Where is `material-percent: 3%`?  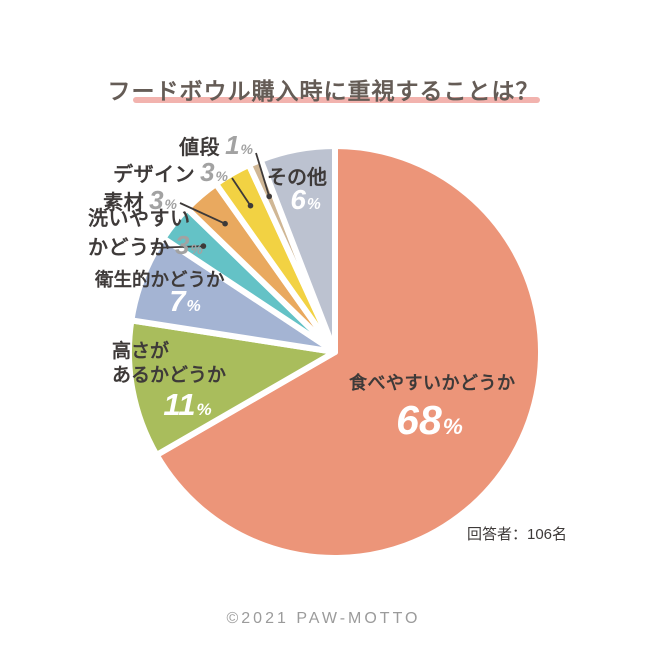 material-percent: 3% is located at coordinates (163, 200).